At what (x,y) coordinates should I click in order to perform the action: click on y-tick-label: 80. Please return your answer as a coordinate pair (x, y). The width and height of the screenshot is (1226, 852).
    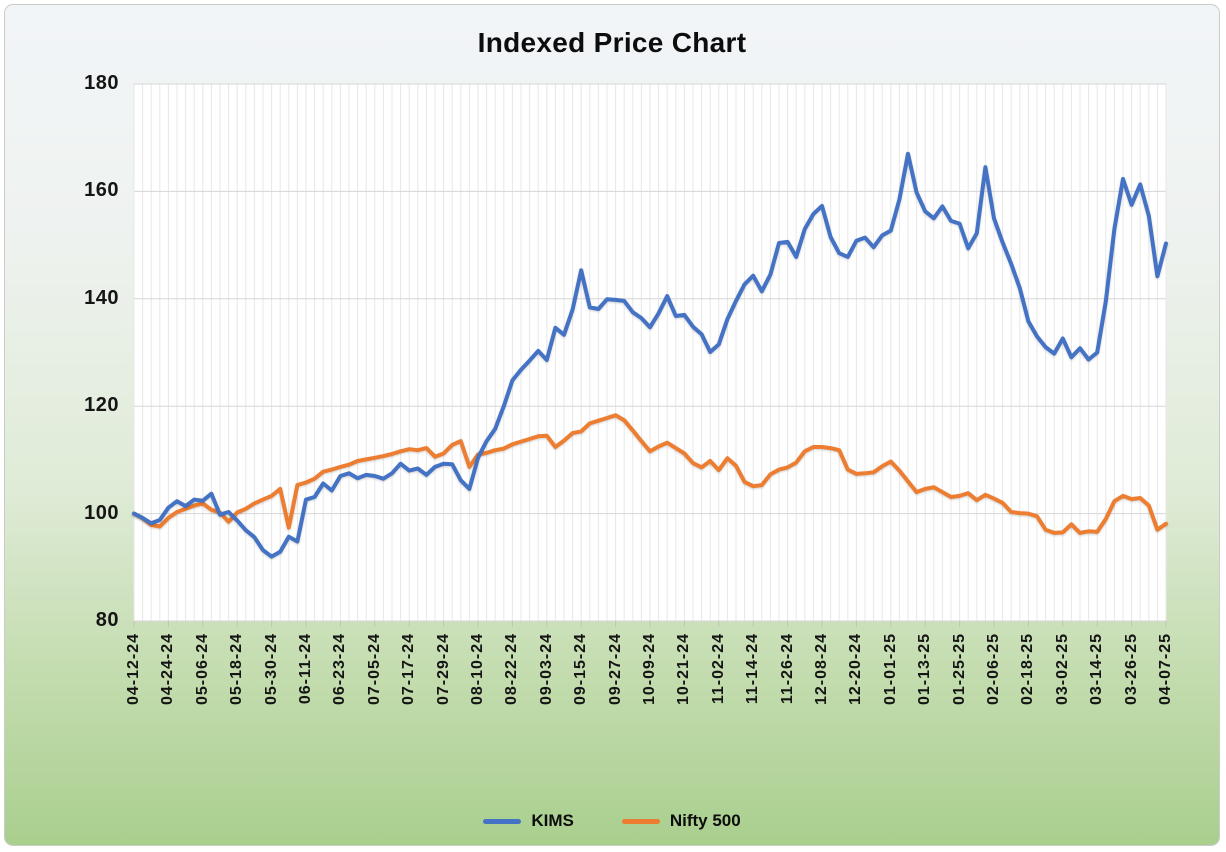
    Looking at the image, I should click on (107, 620).